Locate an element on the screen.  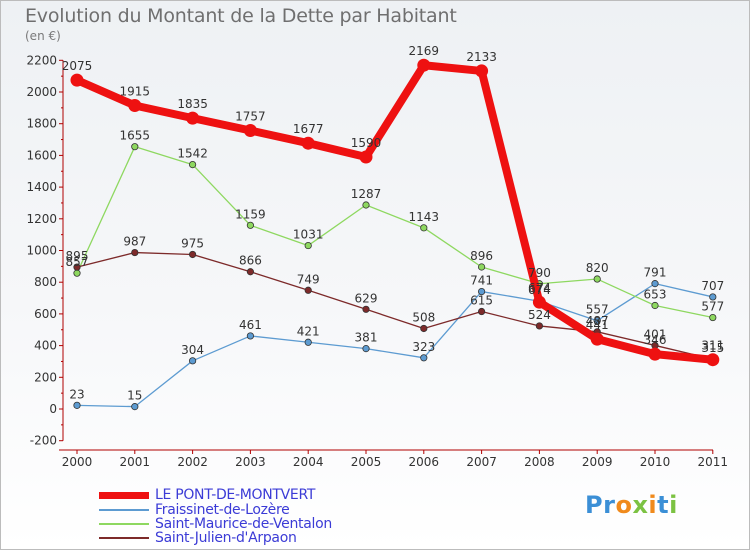
chart-subtitle: (en €) is located at coordinates (43, 36).